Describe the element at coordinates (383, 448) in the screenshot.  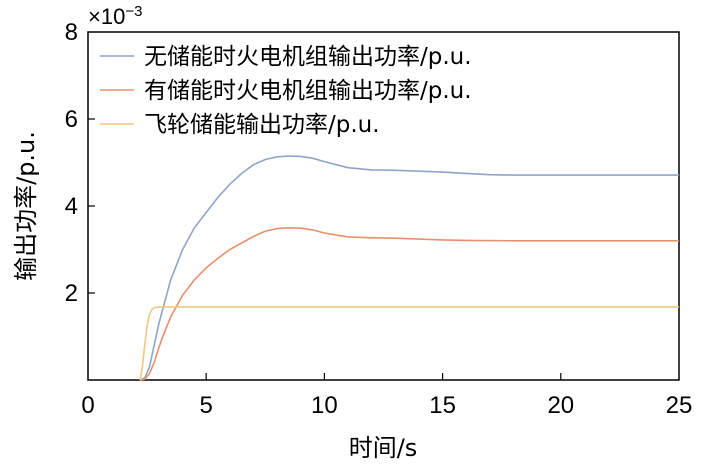
I see `x-axis-title: 时间/s` at that location.